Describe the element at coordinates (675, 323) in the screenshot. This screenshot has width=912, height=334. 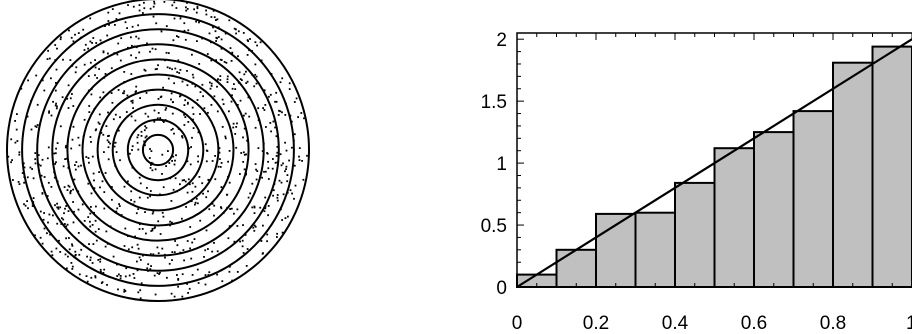
I see `x-tick-label: 0.4` at that location.